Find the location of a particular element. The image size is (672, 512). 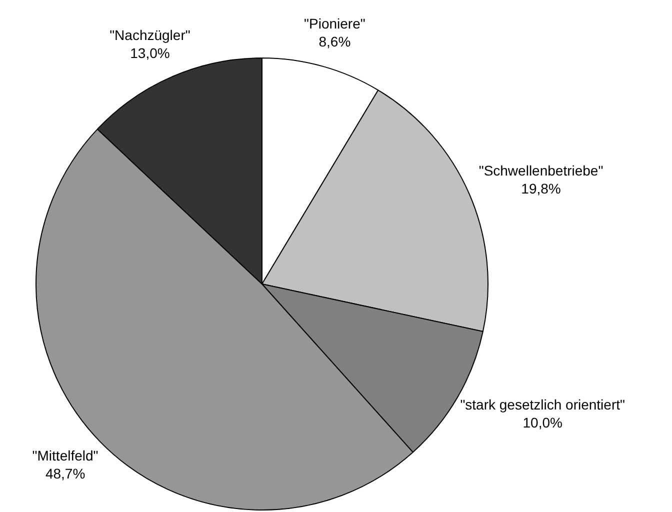

data-label: 10,0% is located at coordinates (542, 422).